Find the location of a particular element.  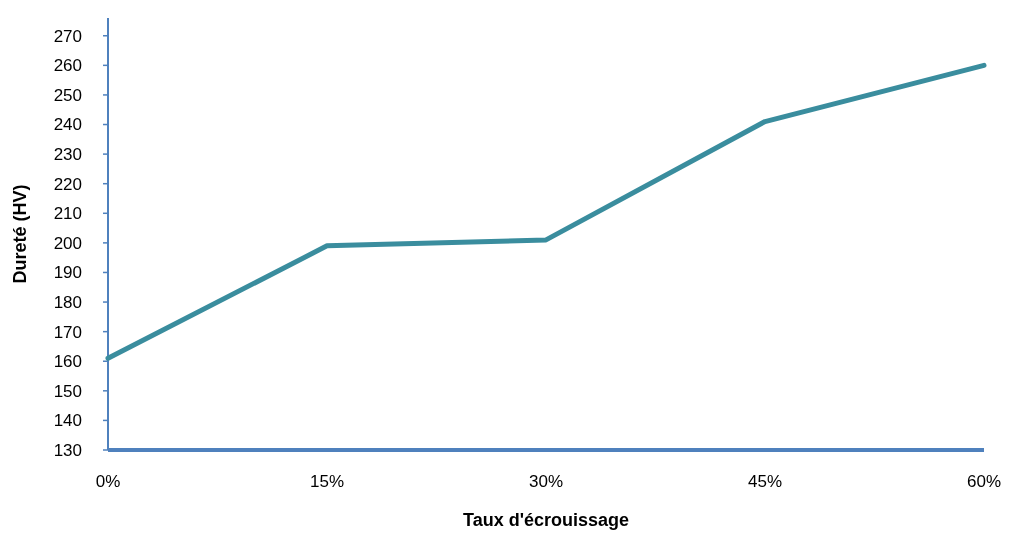

y-axis-title: Dureté (HV) is located at coordinates (20, 234).